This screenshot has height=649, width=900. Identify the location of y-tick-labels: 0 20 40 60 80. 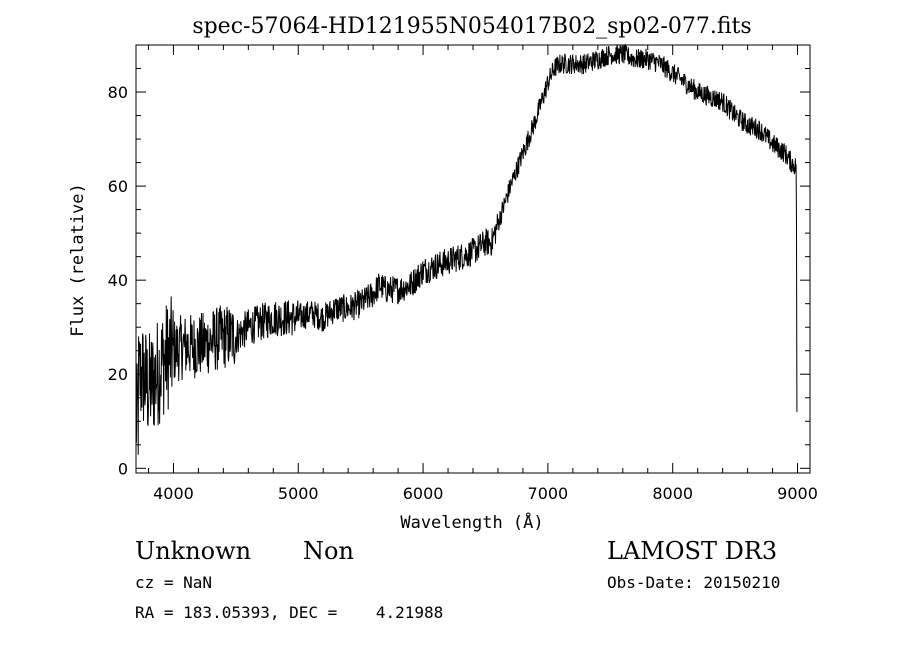
(118, 280).